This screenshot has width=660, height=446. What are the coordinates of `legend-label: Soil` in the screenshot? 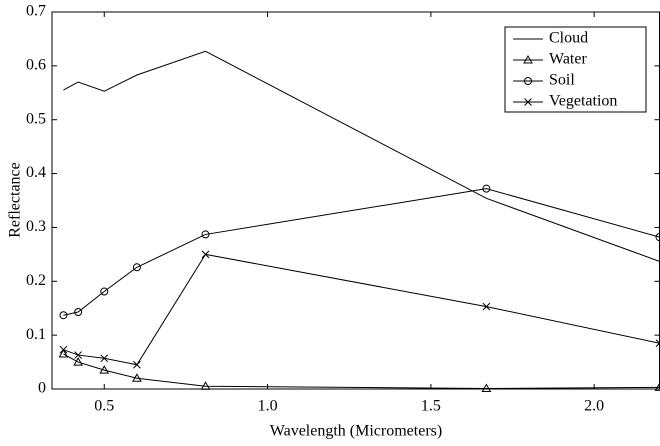 It's located at (562, 80).